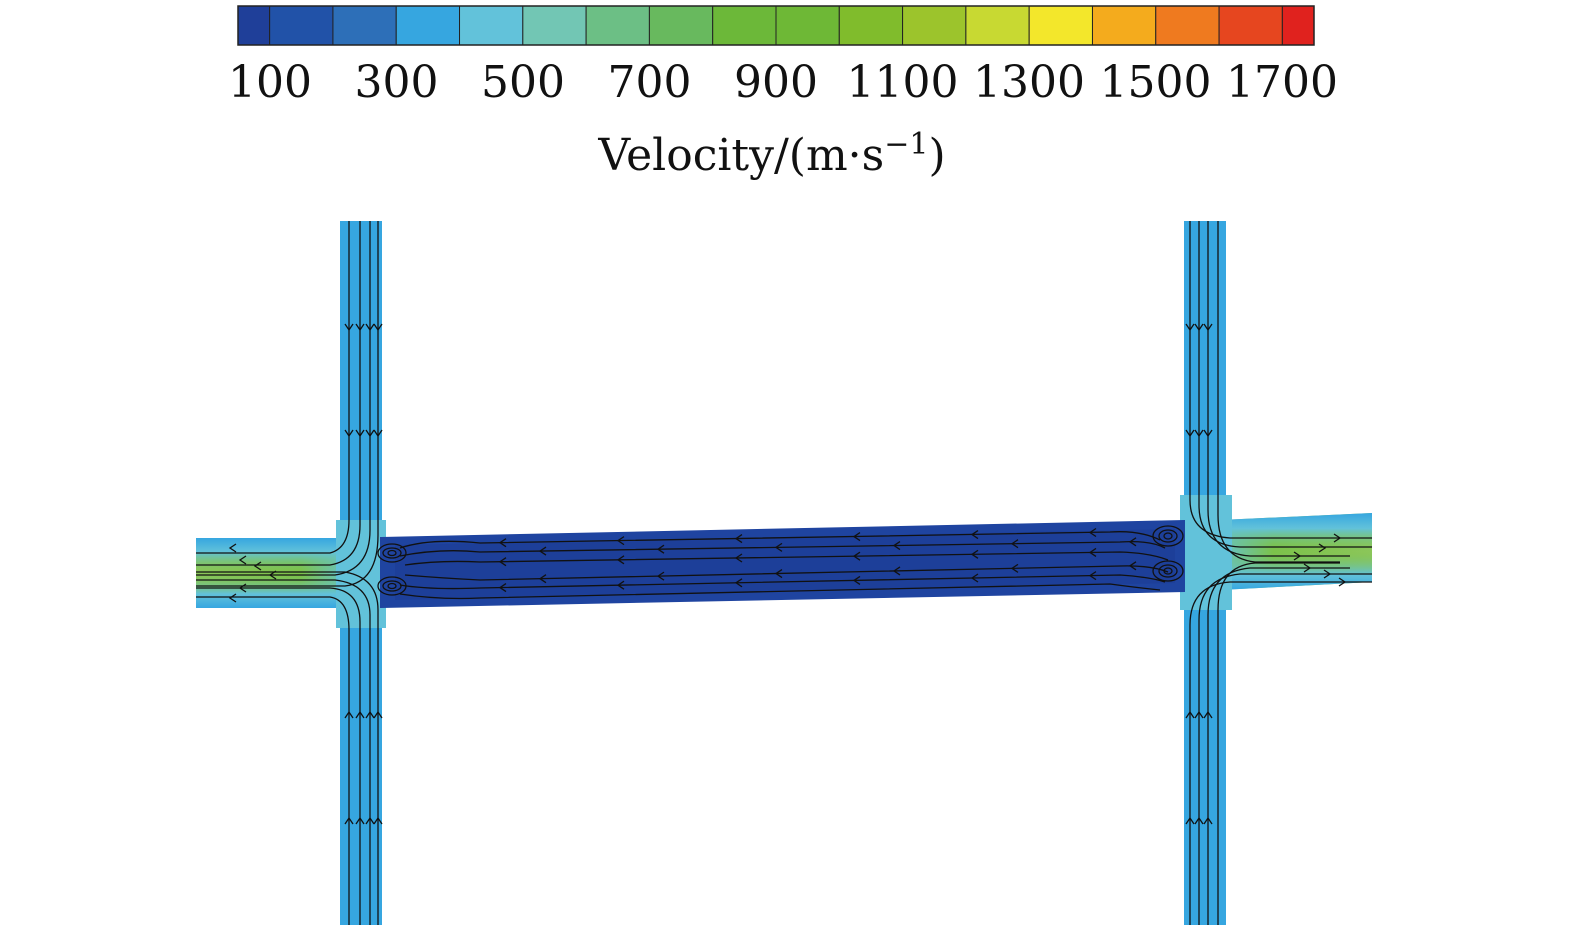 Image resolution: width=1575 pixels, height=935 pixels. What do you see at coordinates (785, 564) in the screenshot?
I see `main-channel-core` at bounding box center [785, 564].